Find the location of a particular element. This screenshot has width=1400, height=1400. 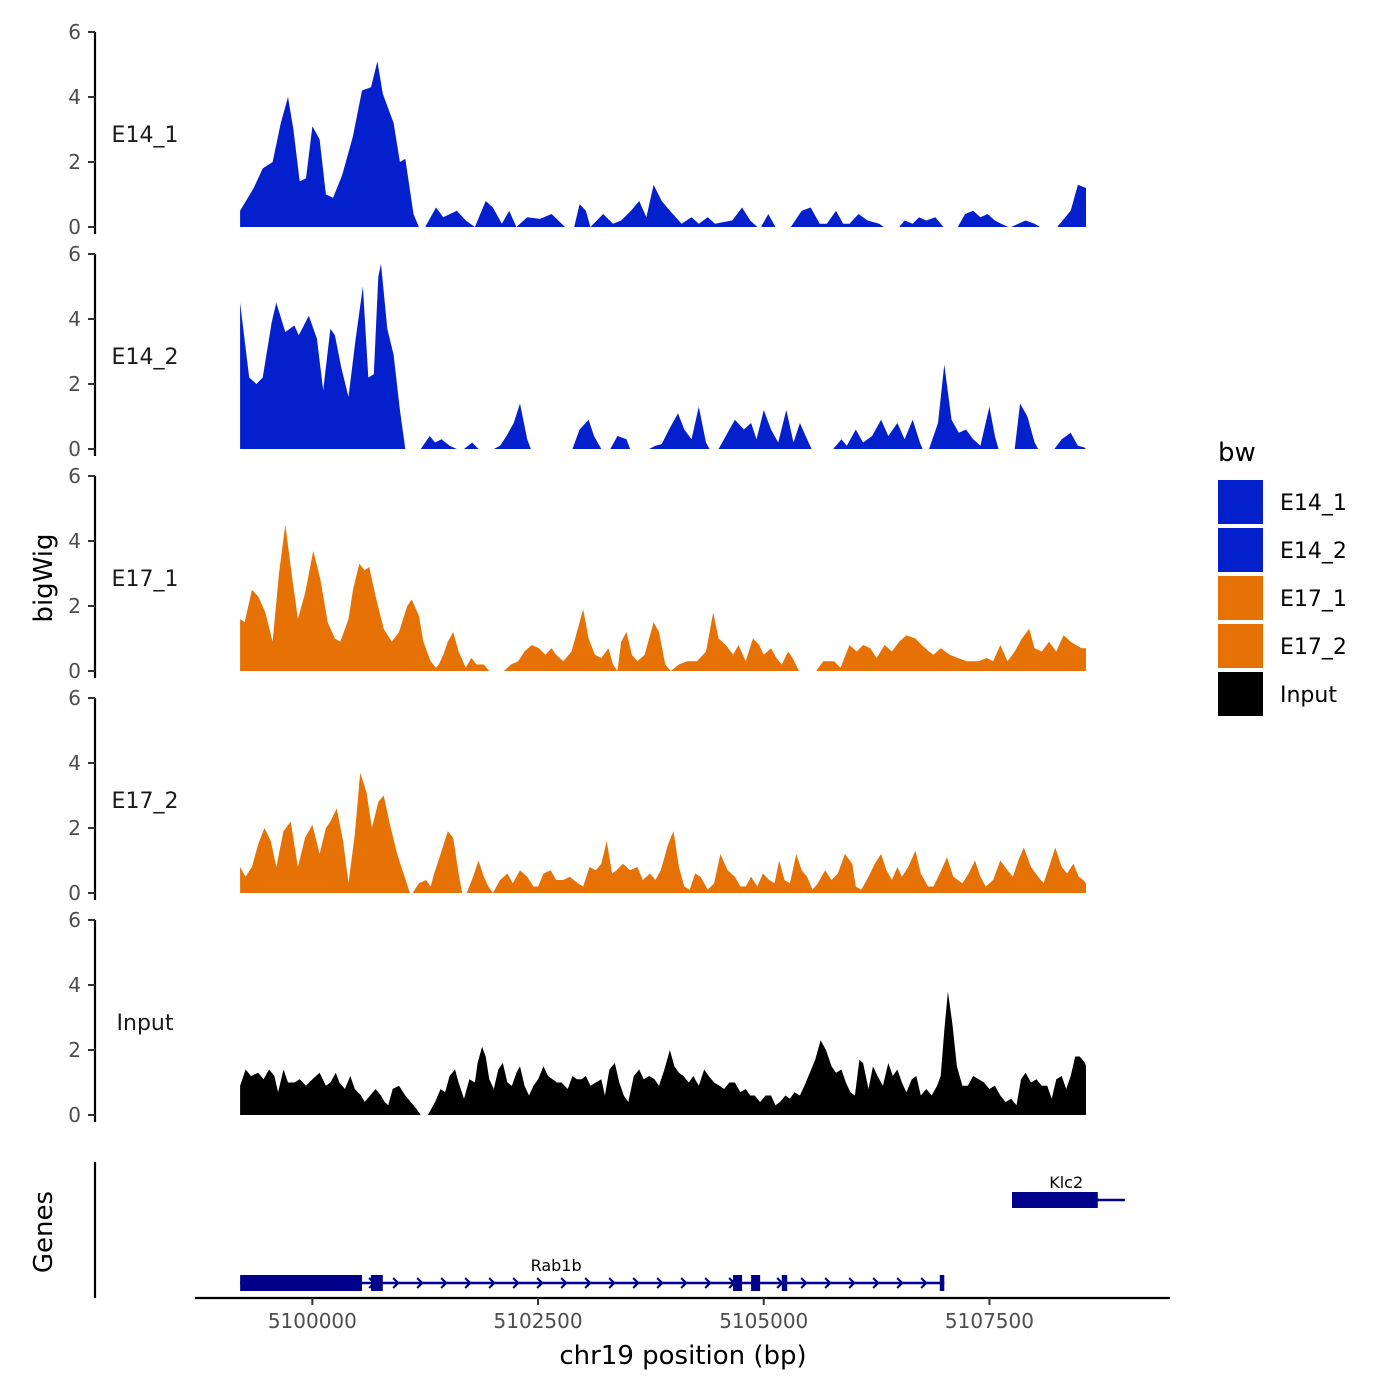

track-label: E17_2 is located at coordinates (145, 801).